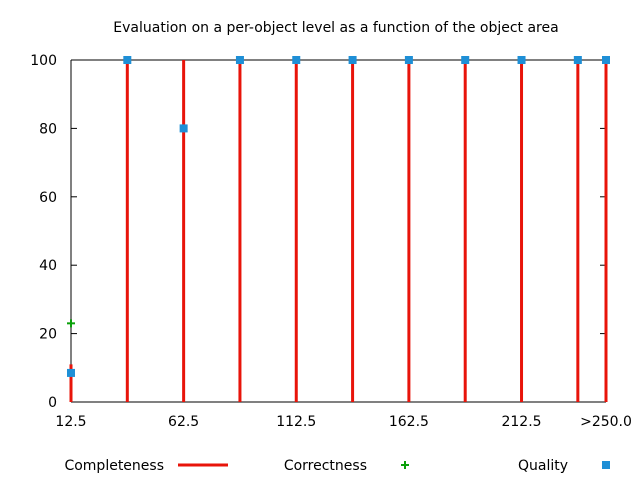 Image resolution: width=640 pixels, height=480 pixels. I want to click on legend-label: Quality, so click(543, 466).